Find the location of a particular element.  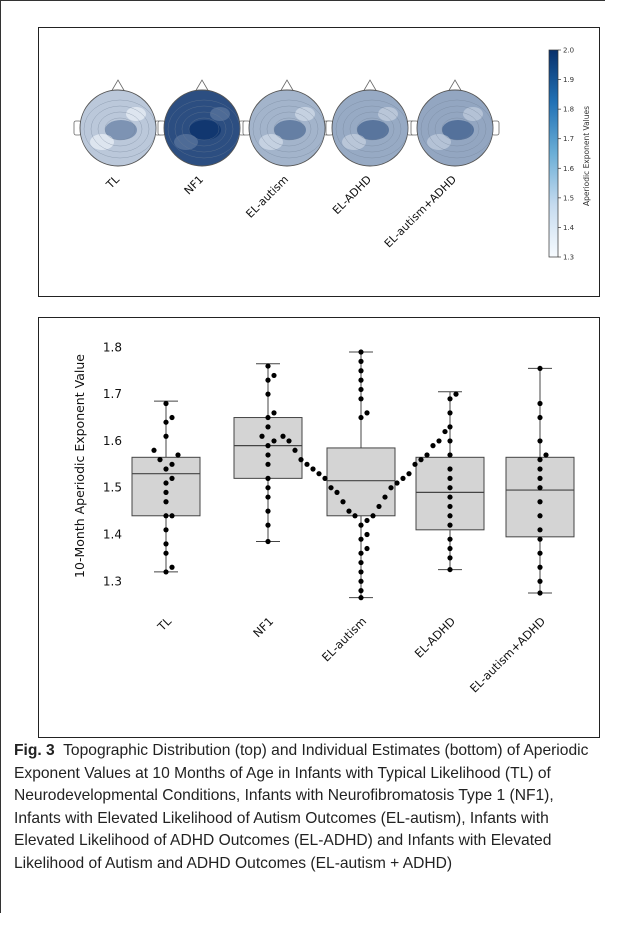

colorbar-tick-label: 1.6 is located at coordinates (569, 169).